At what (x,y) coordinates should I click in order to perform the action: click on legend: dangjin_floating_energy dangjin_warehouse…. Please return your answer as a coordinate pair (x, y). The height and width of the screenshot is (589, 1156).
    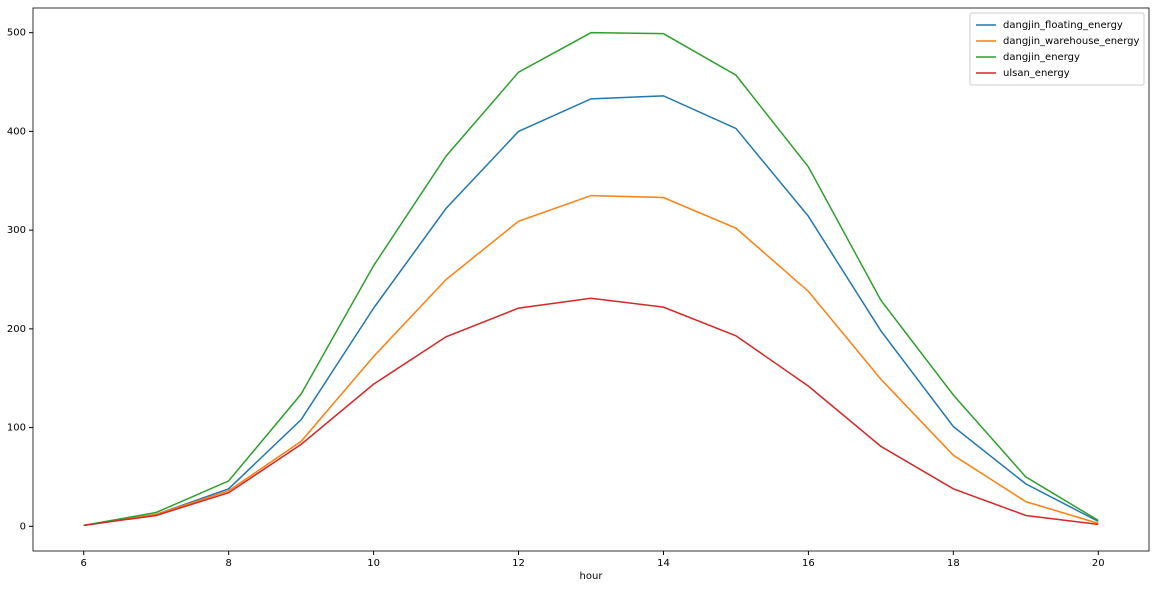
    Looking at the image, I should click on (1057, 49).